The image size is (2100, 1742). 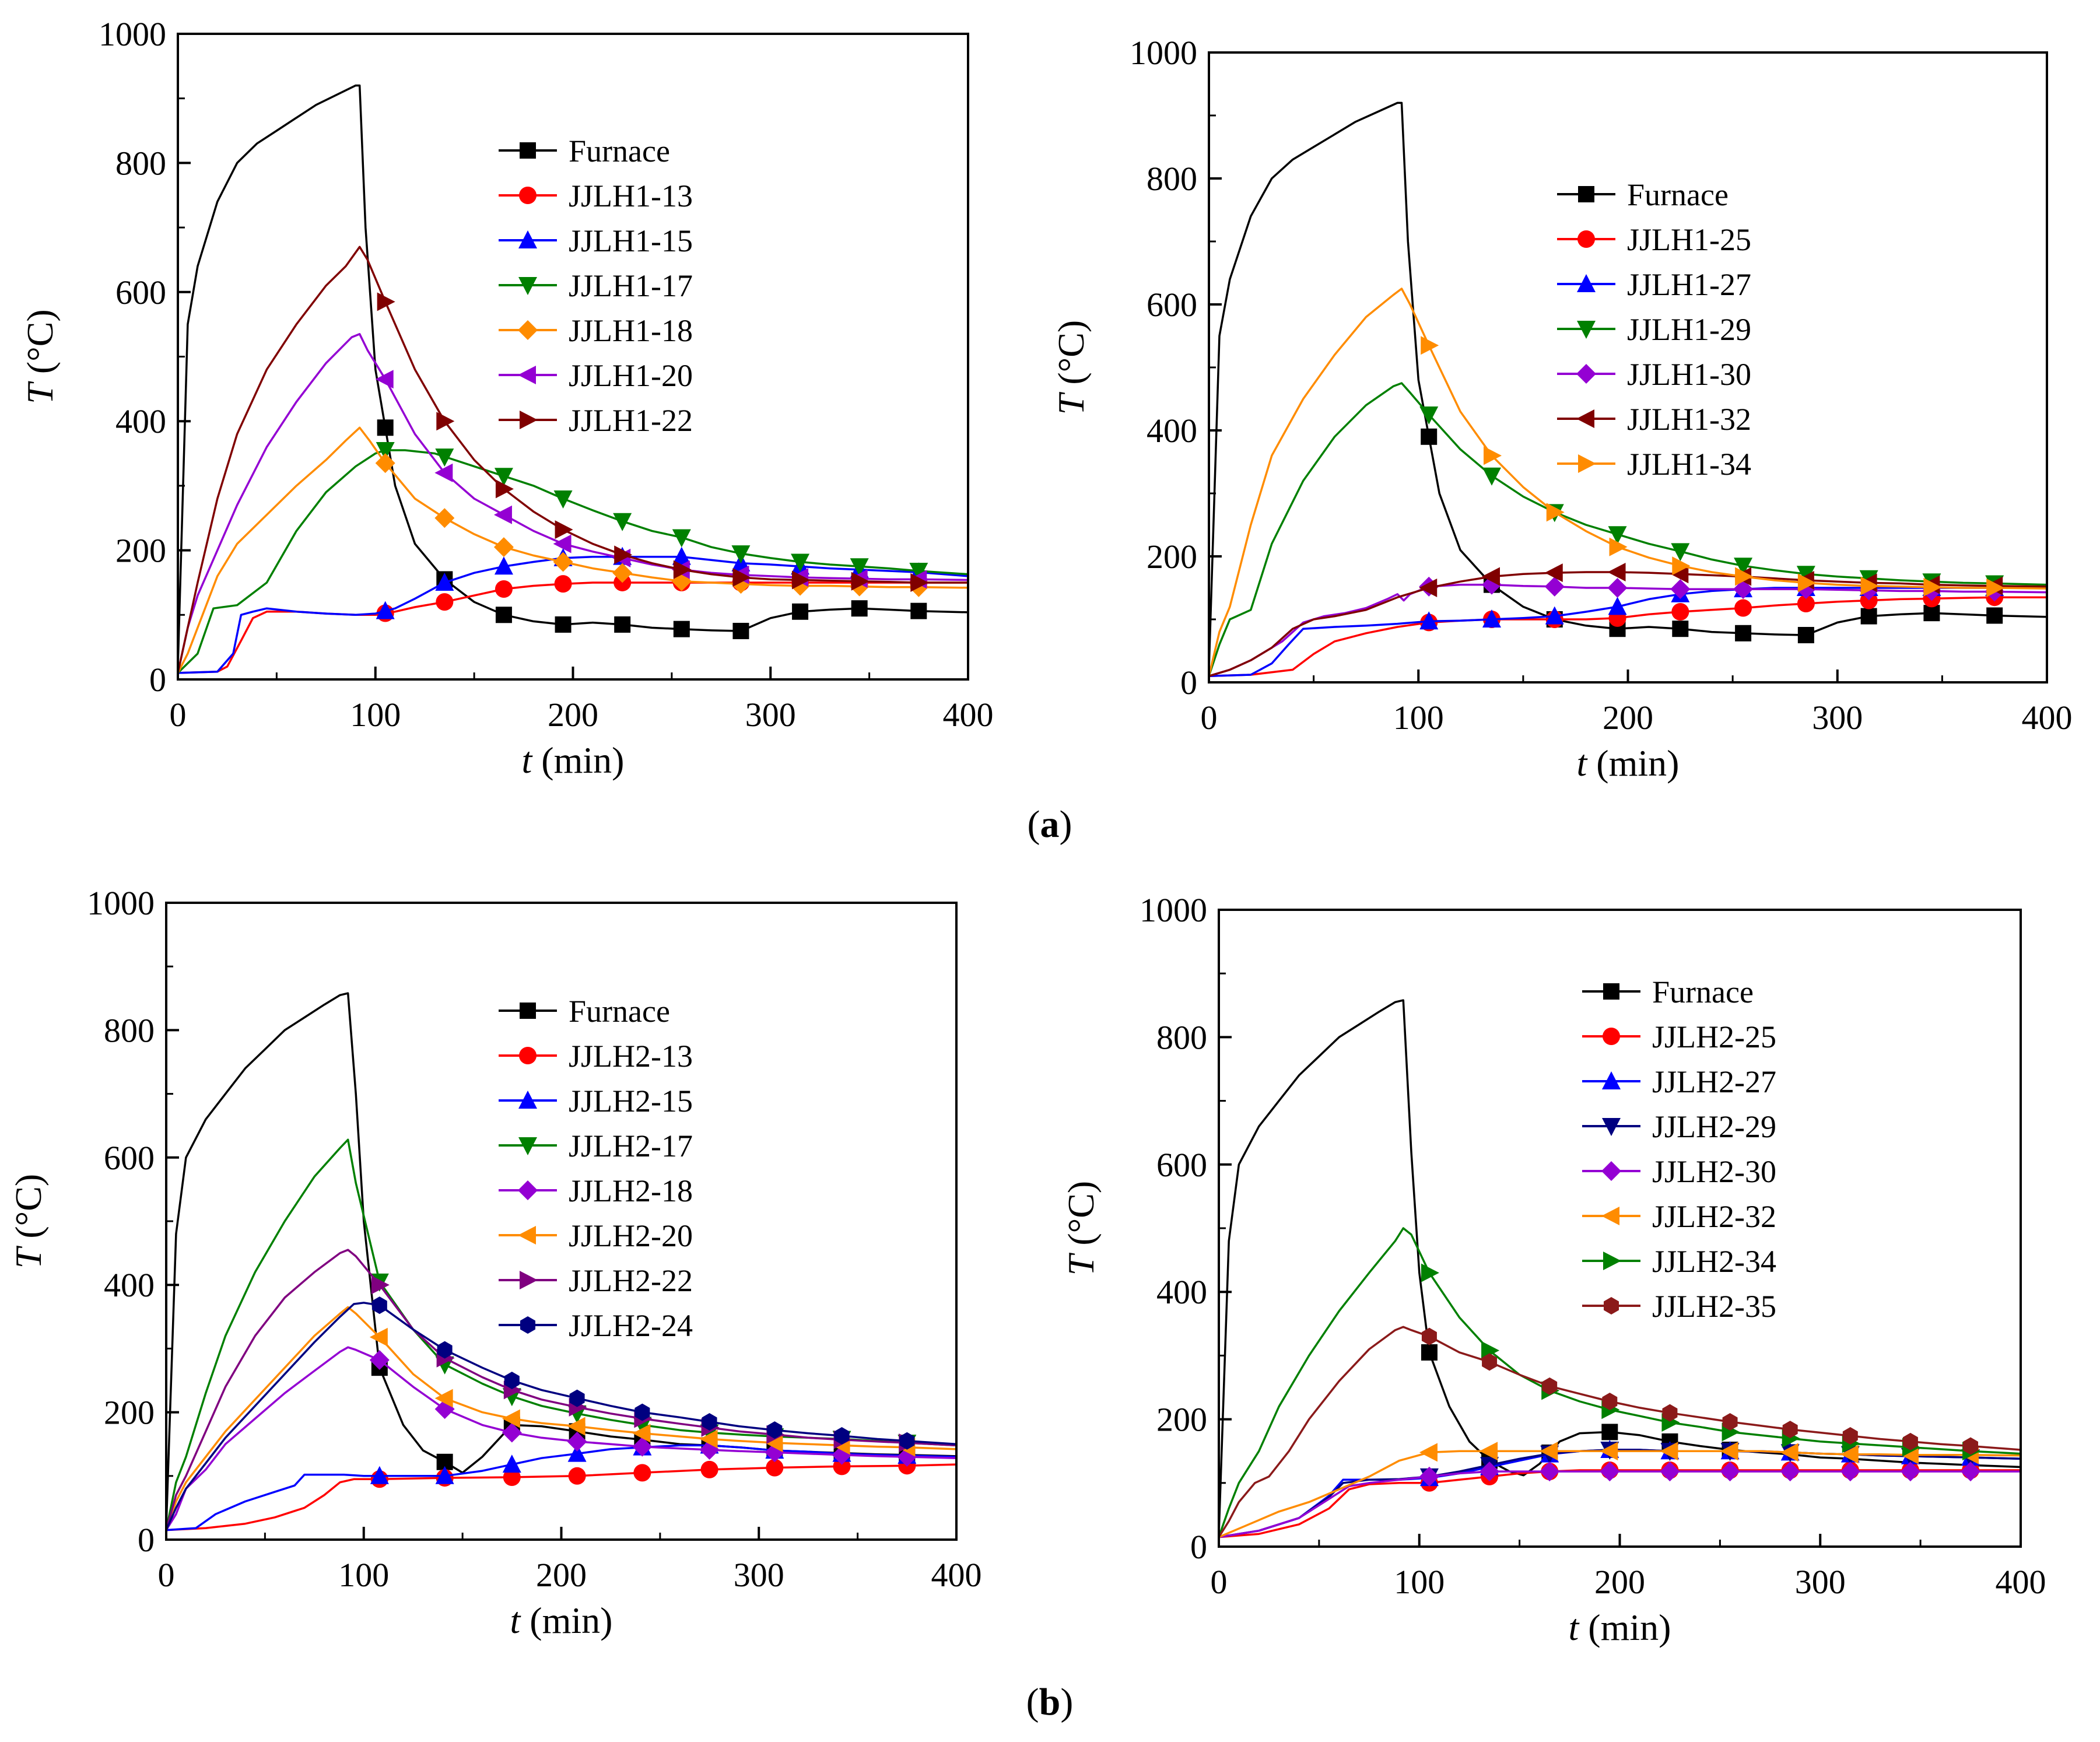 What do you see at coordinates (1419, 1582) in the screenshot?
I see `x-tick-label: 100` at bounding box center [1419, 1582].